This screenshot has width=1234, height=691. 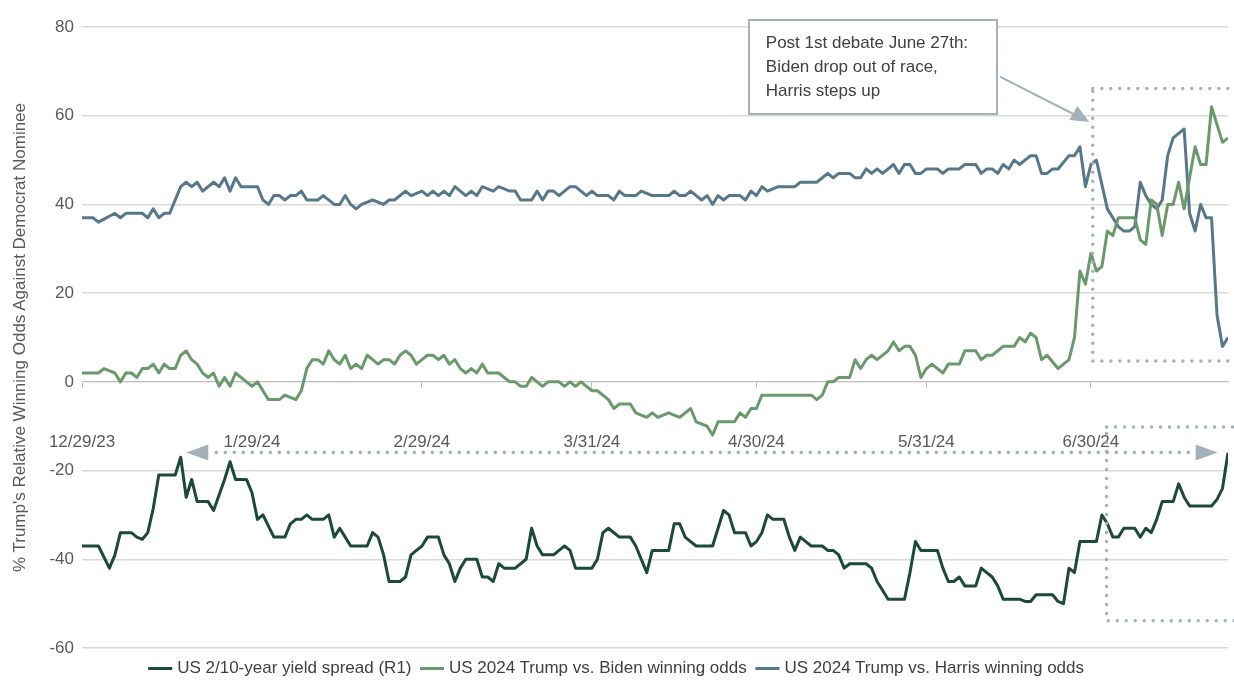 What do you see at coordinates (934, 668) in the screenshot?
I see `legend-label: US 2024 Trump vs. Harris winning odds` at bounding box center [934, 668].